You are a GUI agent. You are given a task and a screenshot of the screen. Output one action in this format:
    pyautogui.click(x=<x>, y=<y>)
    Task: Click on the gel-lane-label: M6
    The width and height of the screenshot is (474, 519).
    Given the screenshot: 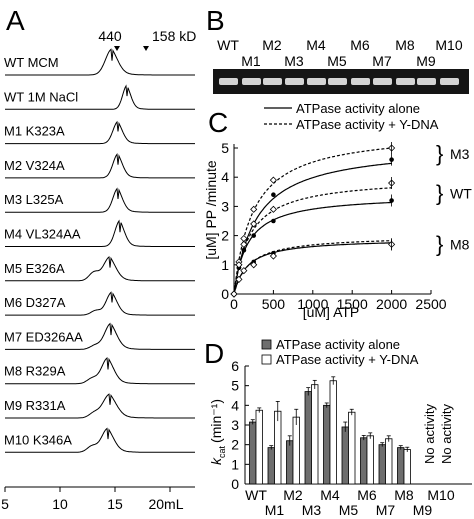 What is the action you would take?
    pyautogui.click(x=360, y=45)
    